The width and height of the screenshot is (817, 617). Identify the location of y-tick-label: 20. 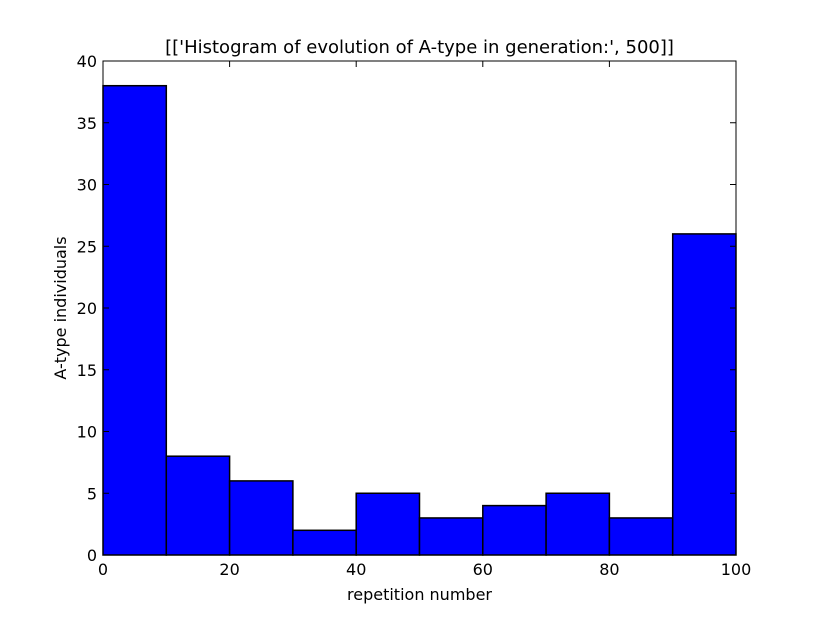
(87, 308).